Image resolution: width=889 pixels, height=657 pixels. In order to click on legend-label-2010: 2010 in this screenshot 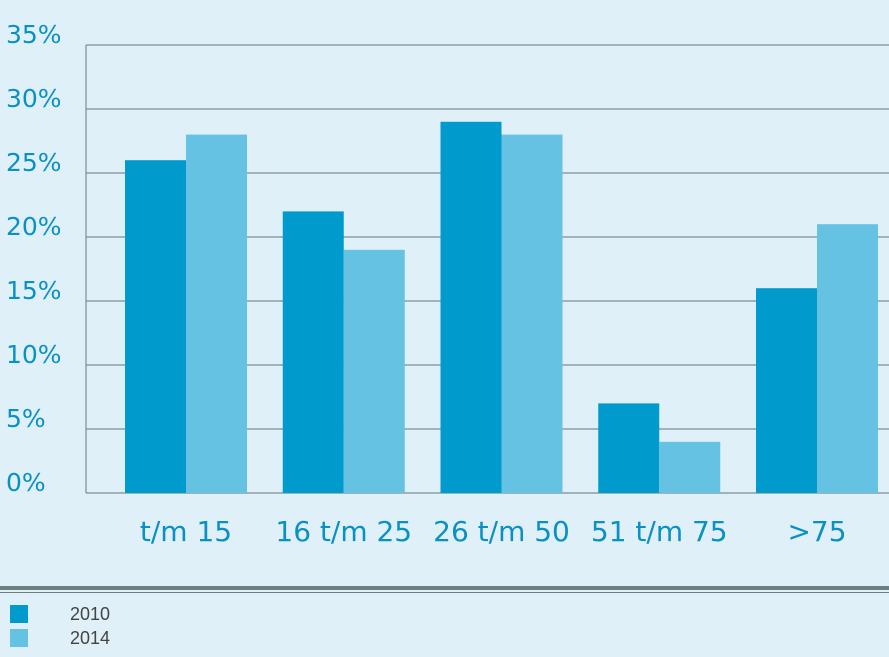, I will do `click(90, 613)`.